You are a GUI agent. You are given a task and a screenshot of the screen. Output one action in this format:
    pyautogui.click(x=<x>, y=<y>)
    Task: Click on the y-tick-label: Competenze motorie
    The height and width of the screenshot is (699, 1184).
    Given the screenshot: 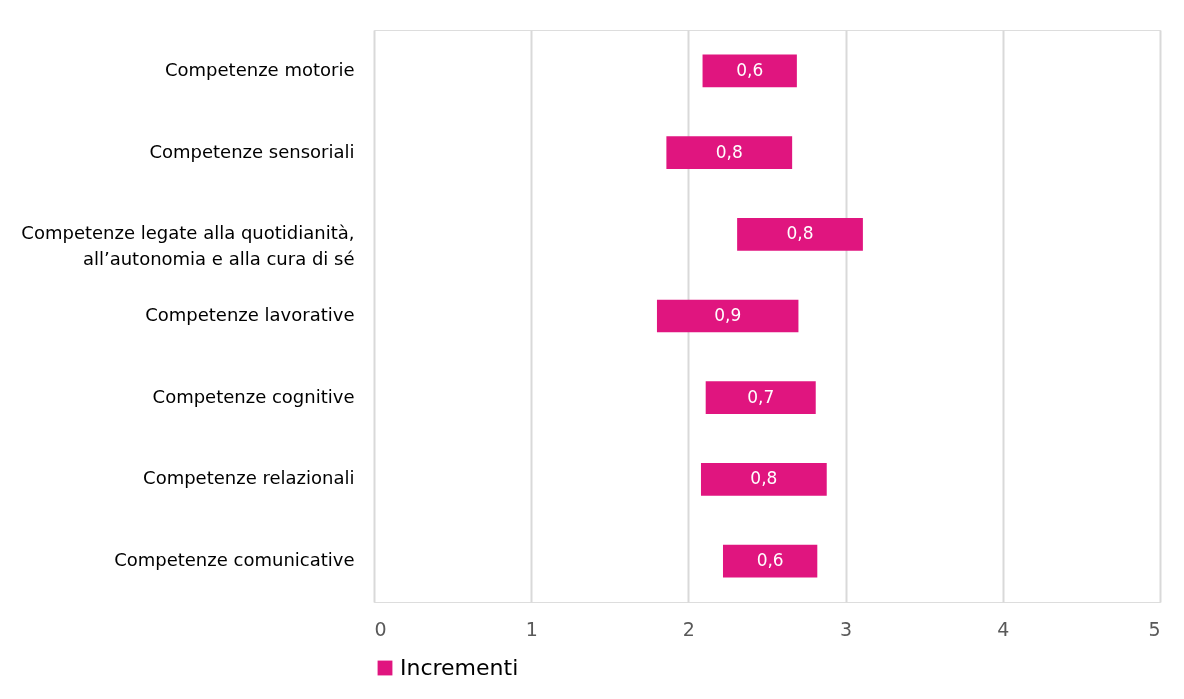 What is the action you would take?
    pyautogui.click(x=260, y=69)
    